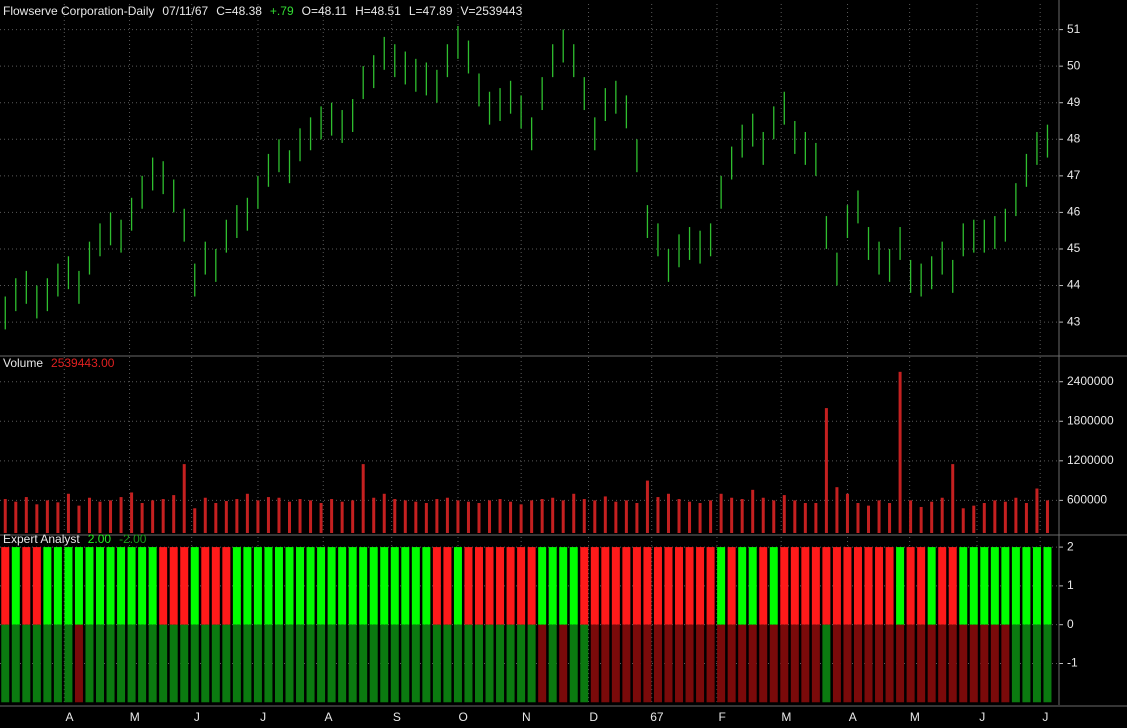 The height and width of the screenshot is (728, 1127). What do you see at coordinates (1090, 460) in the screenshot?
I see `y-tick-label: 1200000` at bounding box center [1090, 460].